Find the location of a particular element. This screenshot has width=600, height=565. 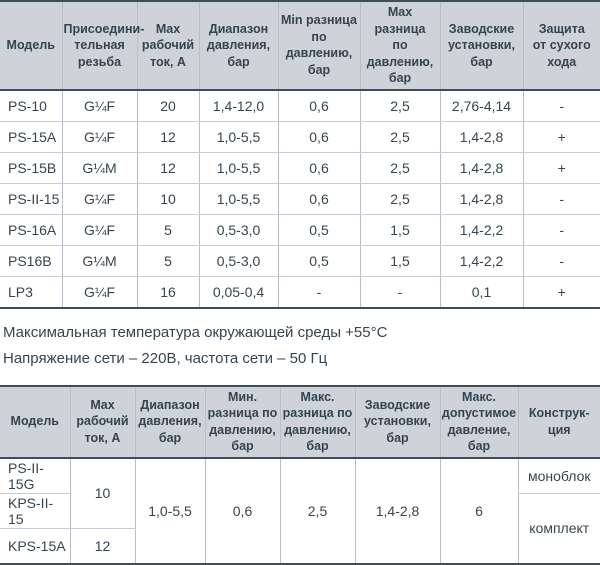

cell-factory-settings: 0,1 is located at coordinates (481, 292).